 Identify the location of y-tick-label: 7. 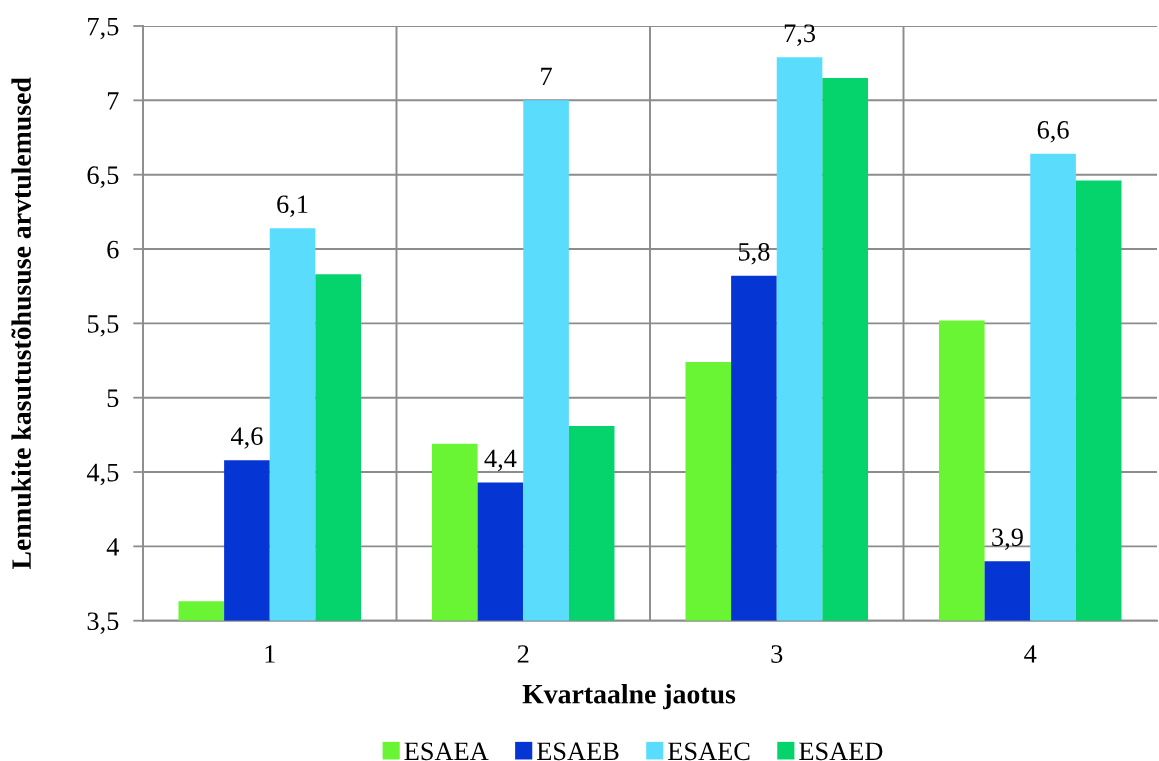
(113, 101).